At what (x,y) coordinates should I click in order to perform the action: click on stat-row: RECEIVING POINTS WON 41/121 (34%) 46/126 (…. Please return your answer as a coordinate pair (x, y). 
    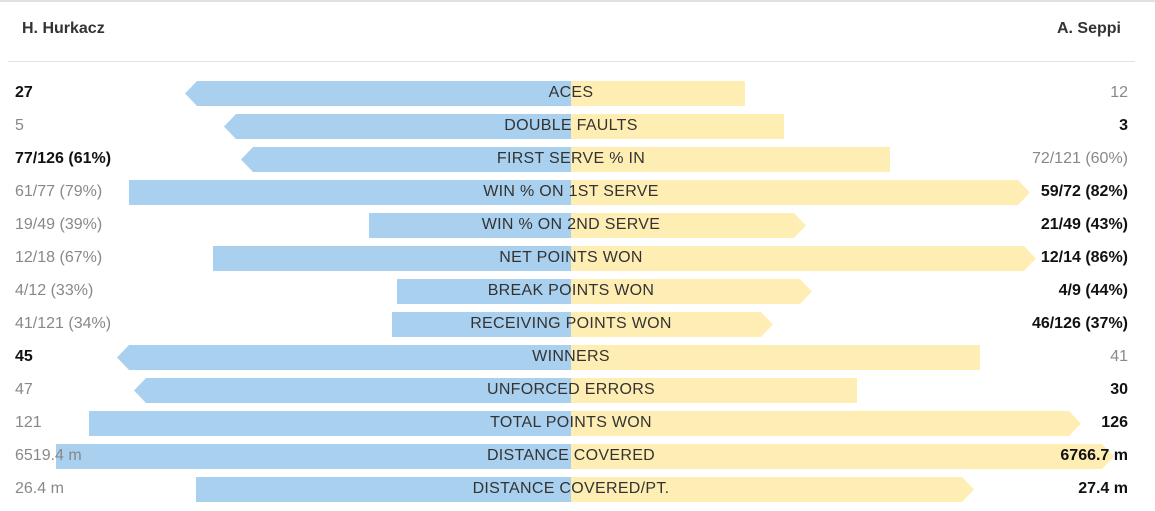
    Looking at the image, I should click on (577, 324).